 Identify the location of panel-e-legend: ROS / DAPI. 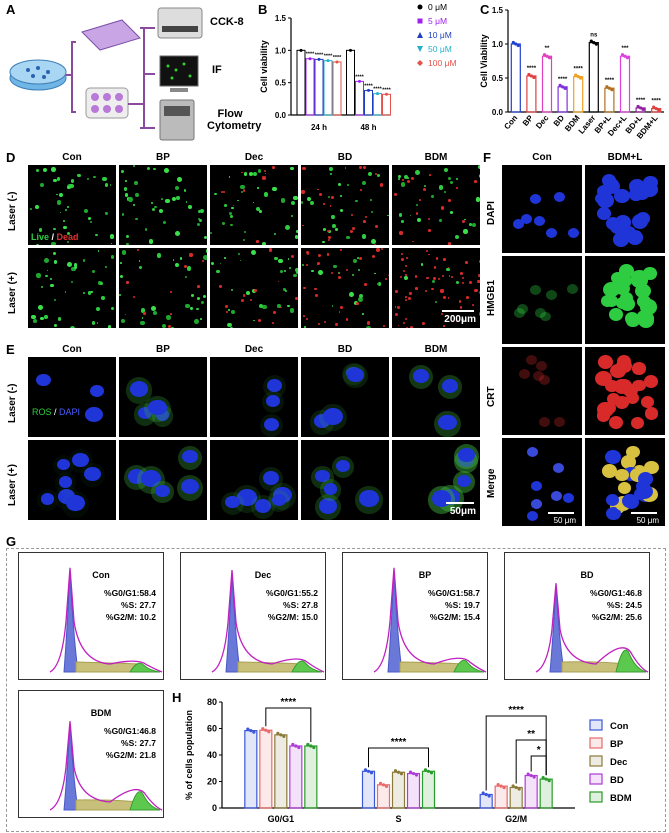
(56, 412).